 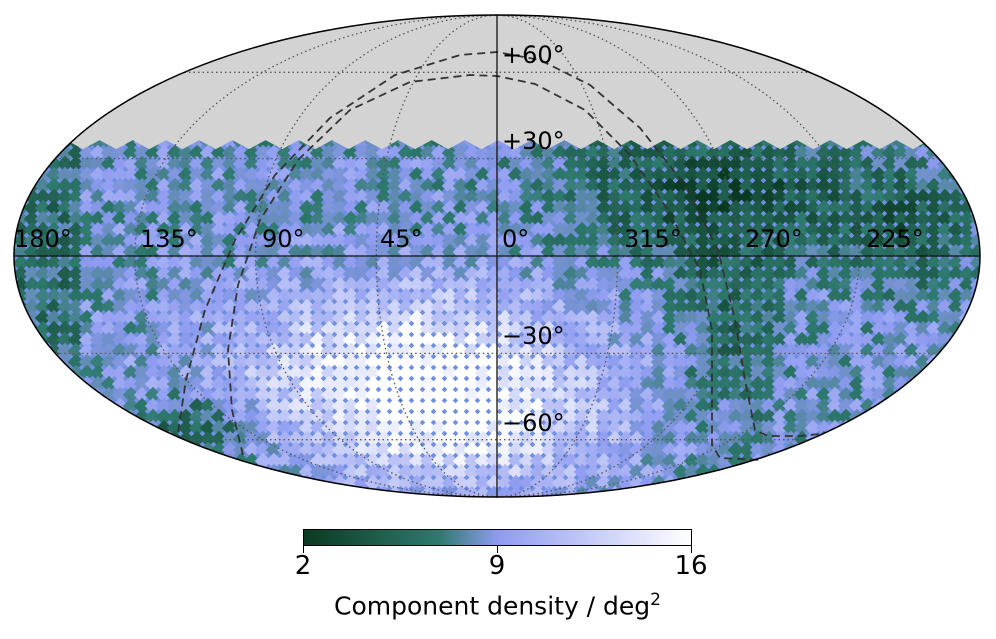 What do you see at coordinates (533, 336) in the screenshot?
I see `lat-label-minus30: −30°` at bounding box center [533, 336].